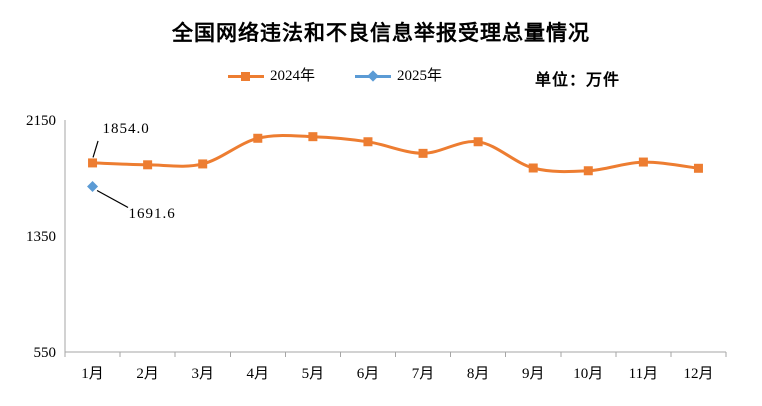 The height and width of the screenshot is (406, 762). What do you see at coordinates (202, 374) in the screenshot?
I see `x-axis-label: 3月` at bounding box center [202, 374].